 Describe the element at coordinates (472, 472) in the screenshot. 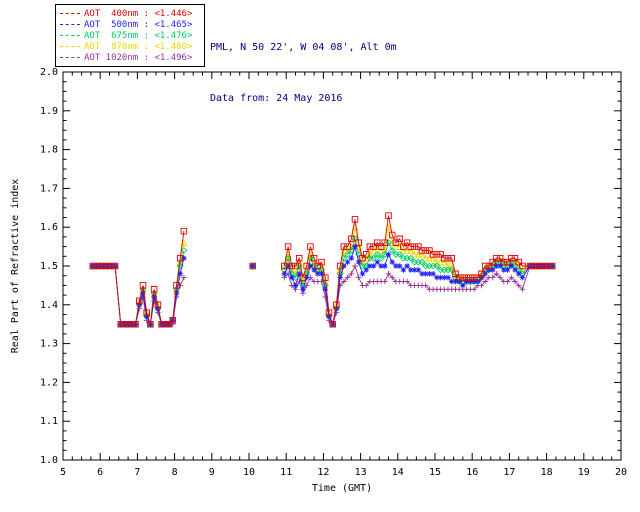

I see `x-tick-label: 16` at that location.